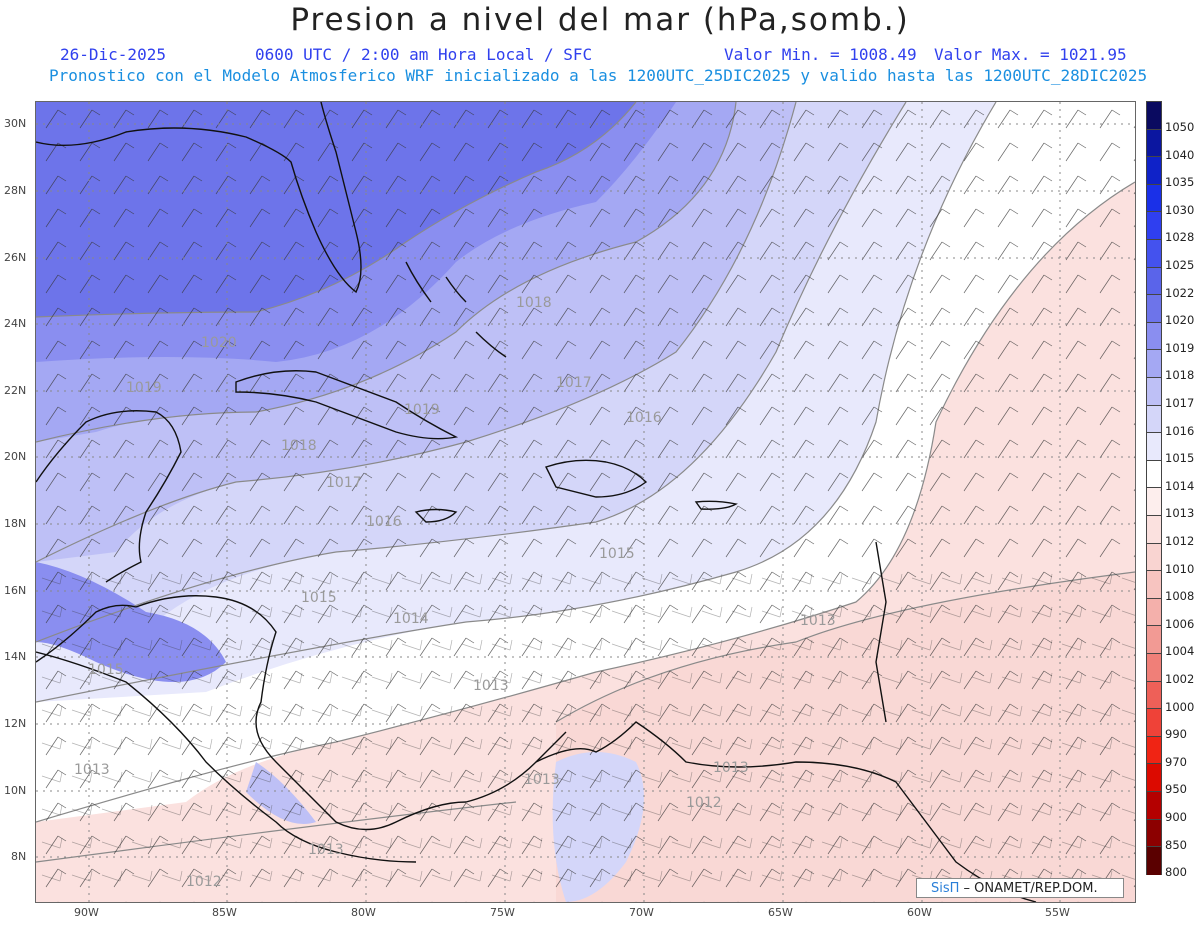 The width and height of the screenshot is (1200, 927). What do you see at coordinates (424, 54) in the screenshot?
I see `time-info: 0600 UTC / 2:00 am Hora Local / SFC` at bounding box center [424, 54].